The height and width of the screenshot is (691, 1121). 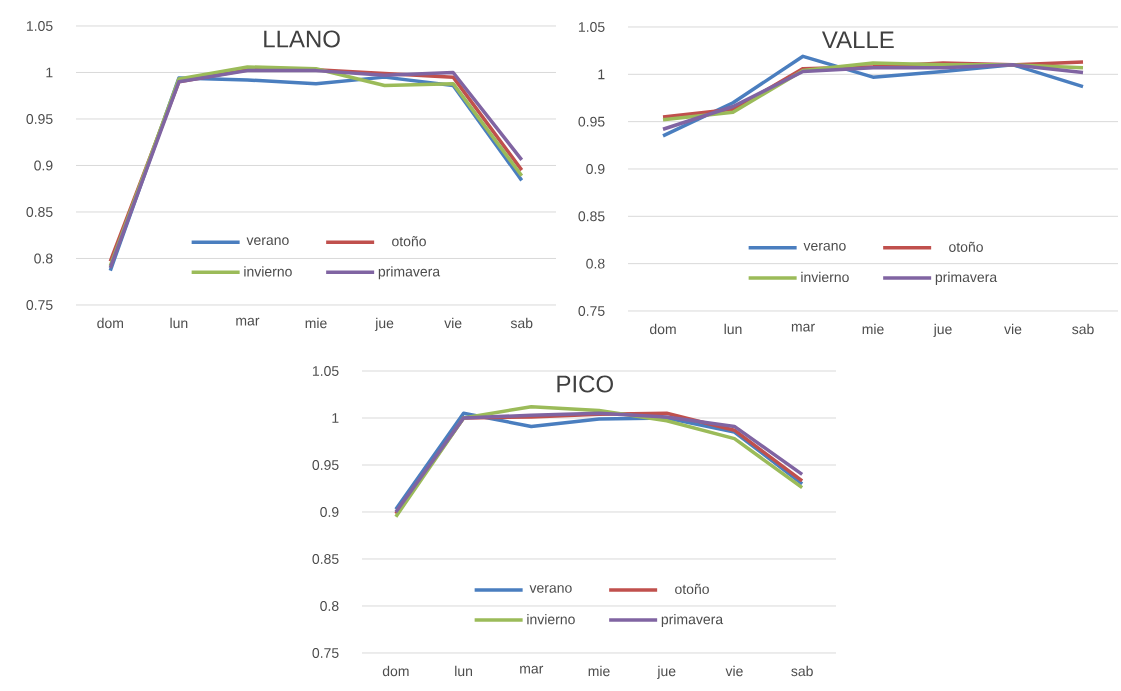 What do you see at coordinates (585, 384) in the screenshot?
I see `chart-title: PICO` at bounding box center [585, 384].